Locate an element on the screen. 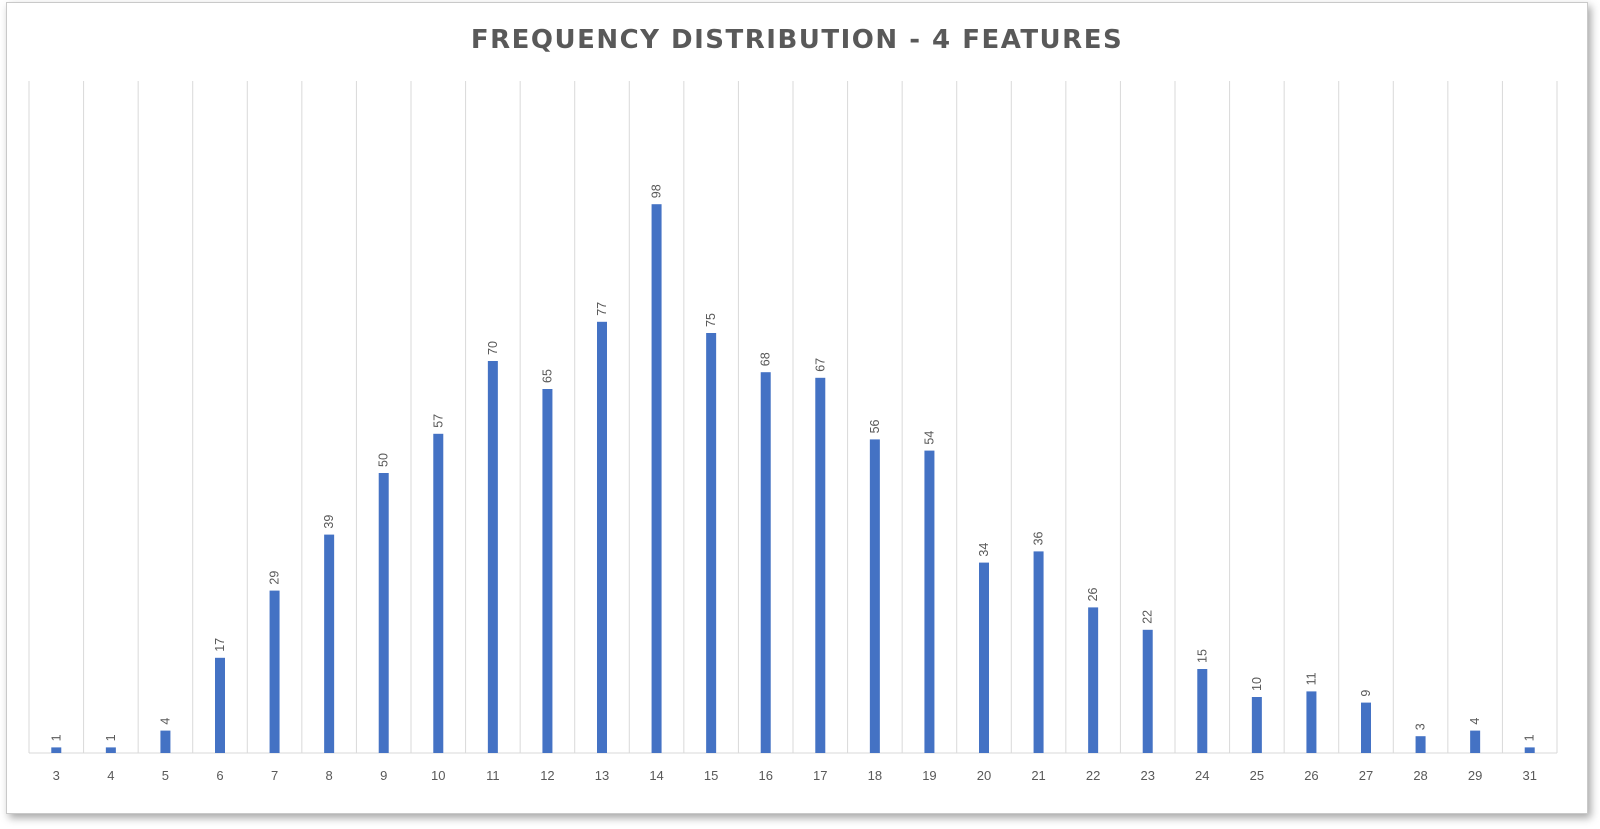 This screenshot has width=1600, height=829. data-label-17: 67 is located at coordinates (820, 365).